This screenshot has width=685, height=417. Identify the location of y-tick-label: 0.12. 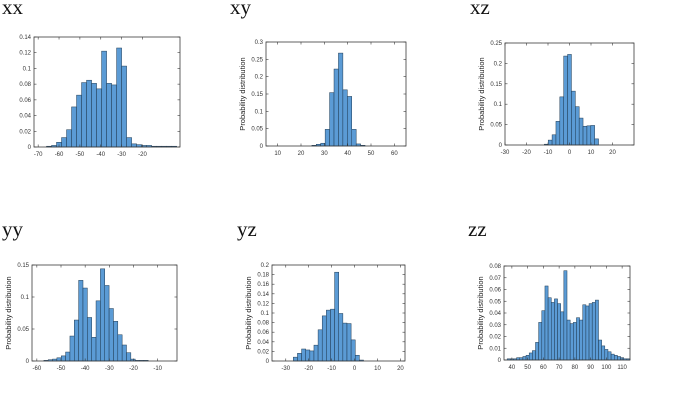
(25, 54).